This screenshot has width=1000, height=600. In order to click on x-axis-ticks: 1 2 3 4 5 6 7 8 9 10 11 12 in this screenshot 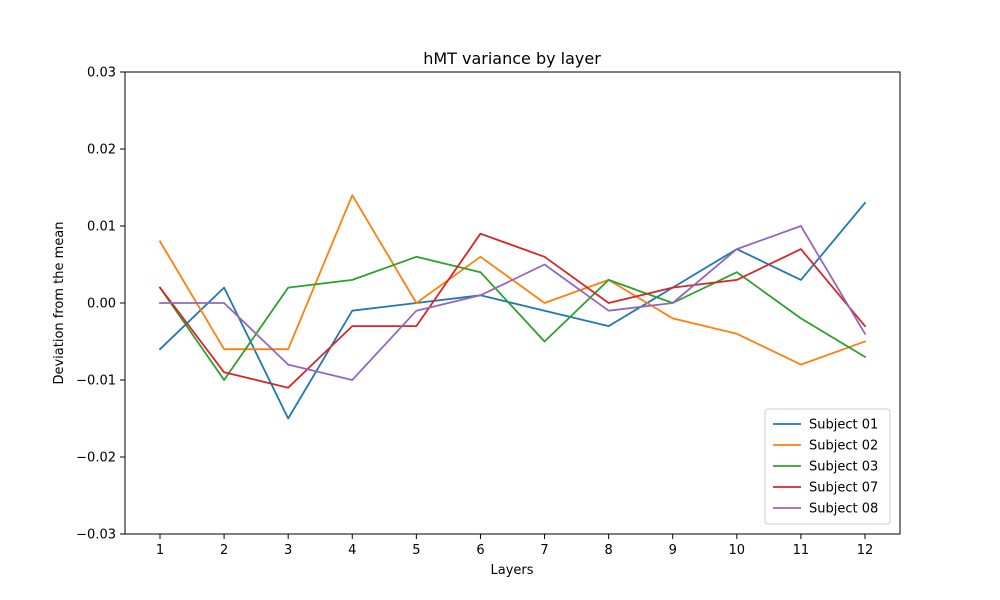, I will do `click(514, 546)`.